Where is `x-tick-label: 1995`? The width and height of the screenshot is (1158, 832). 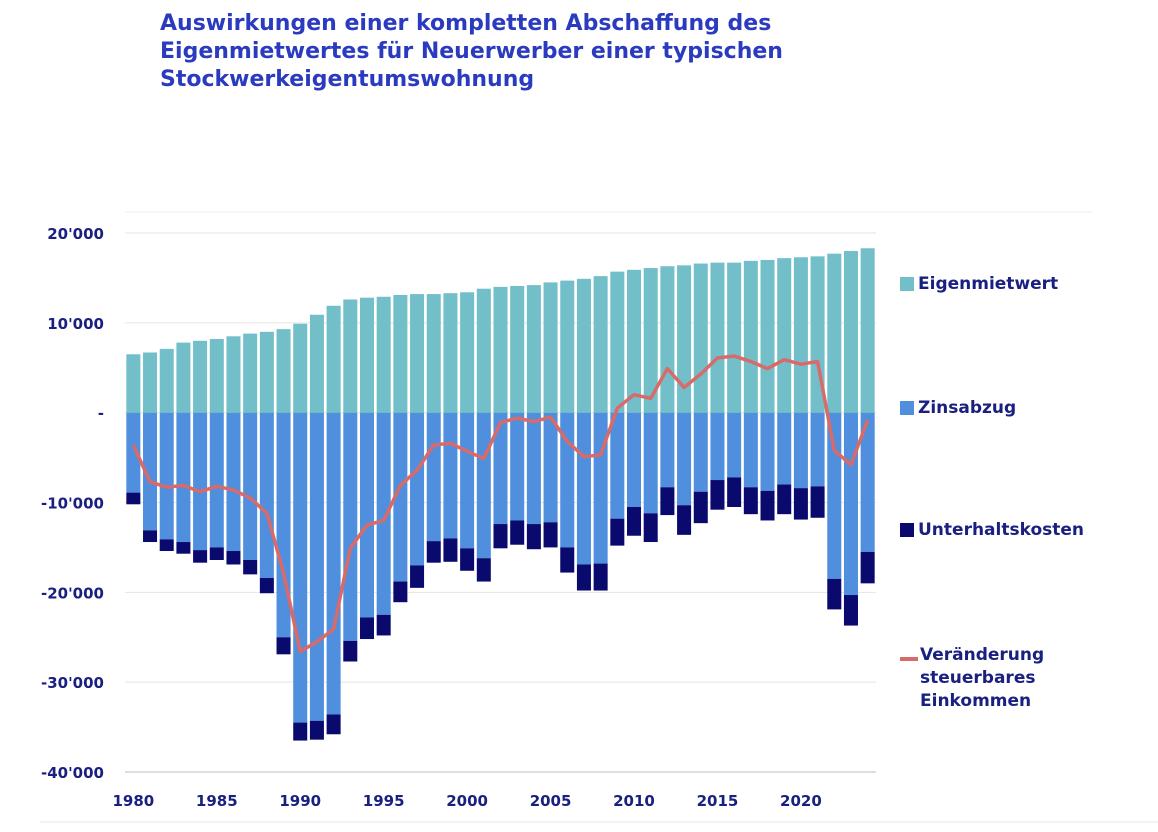
x-tick-label: 1995 is located at coordinates (384, 801).